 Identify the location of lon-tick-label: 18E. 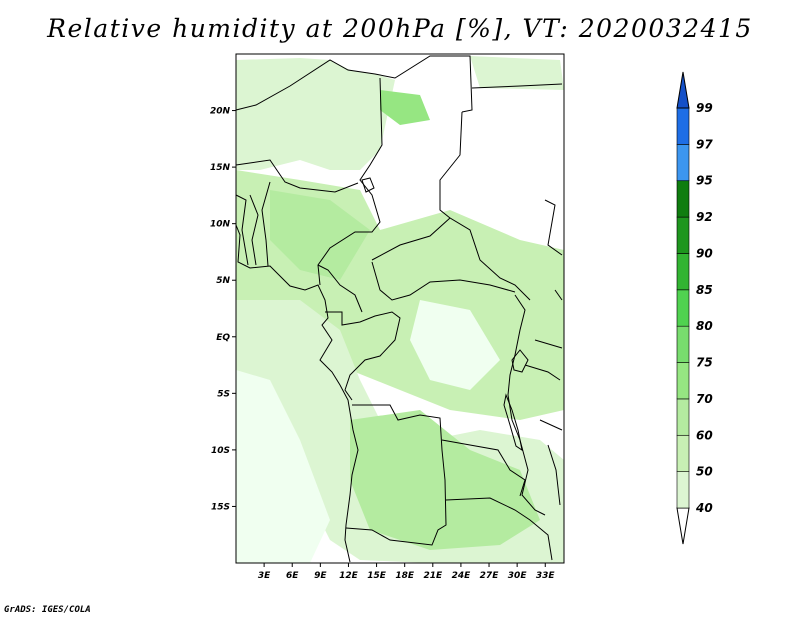
(405, 576).